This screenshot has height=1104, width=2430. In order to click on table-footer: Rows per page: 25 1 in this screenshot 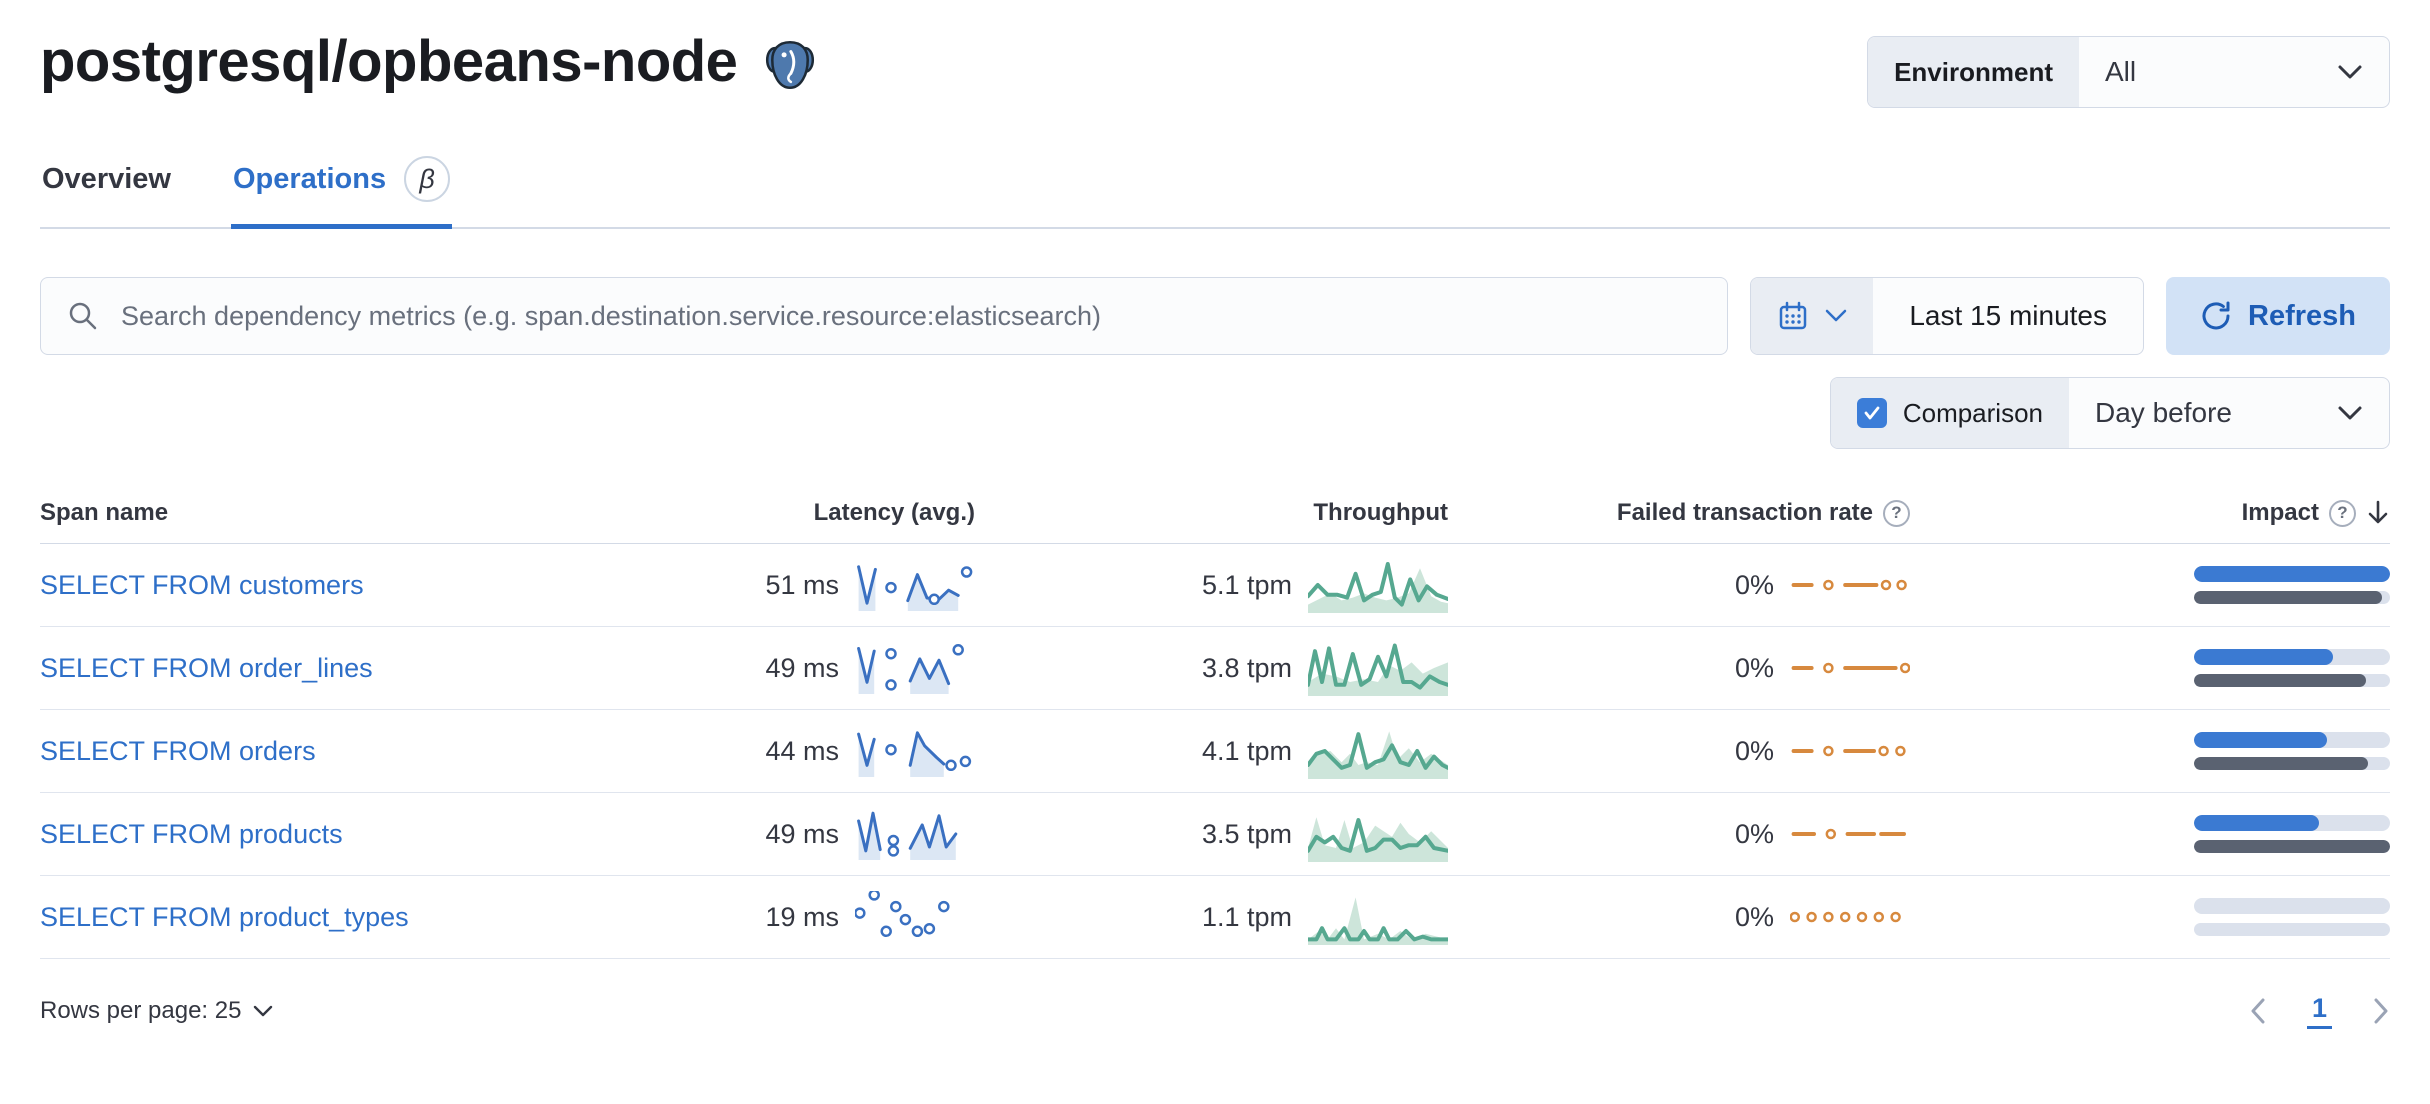, I will do `click(1215, 1011)`.